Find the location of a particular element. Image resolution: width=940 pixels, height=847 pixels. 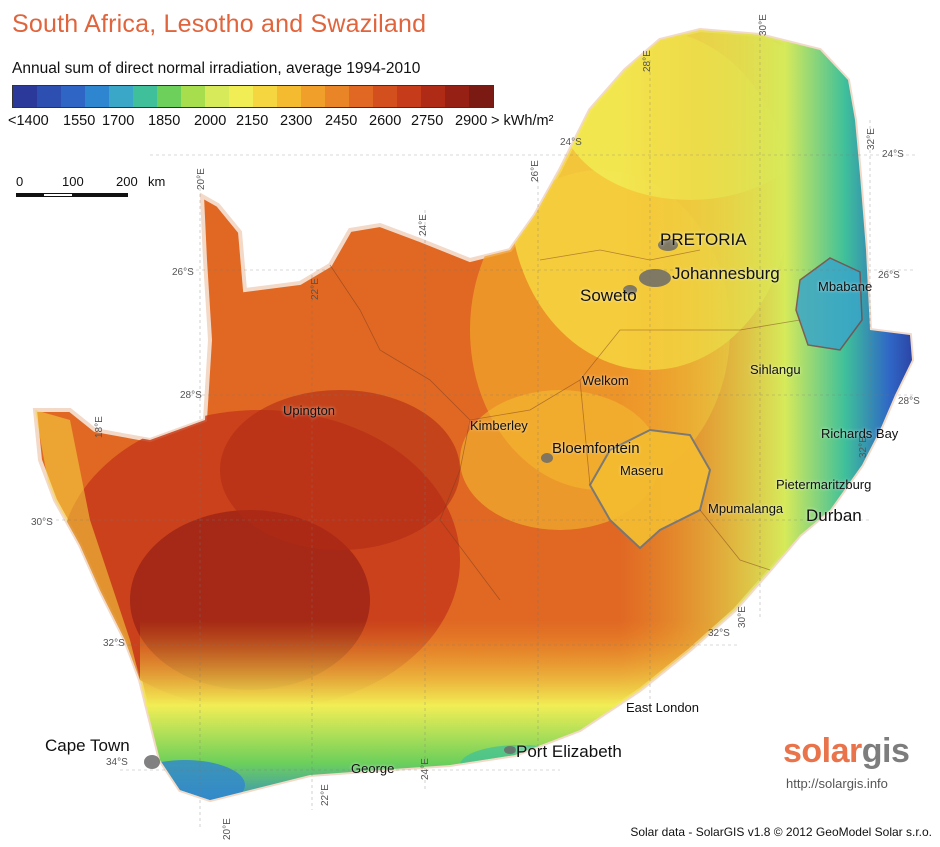

map-title: South Africa, Lesotho and Swaziland is located at coordinates (219, 24).